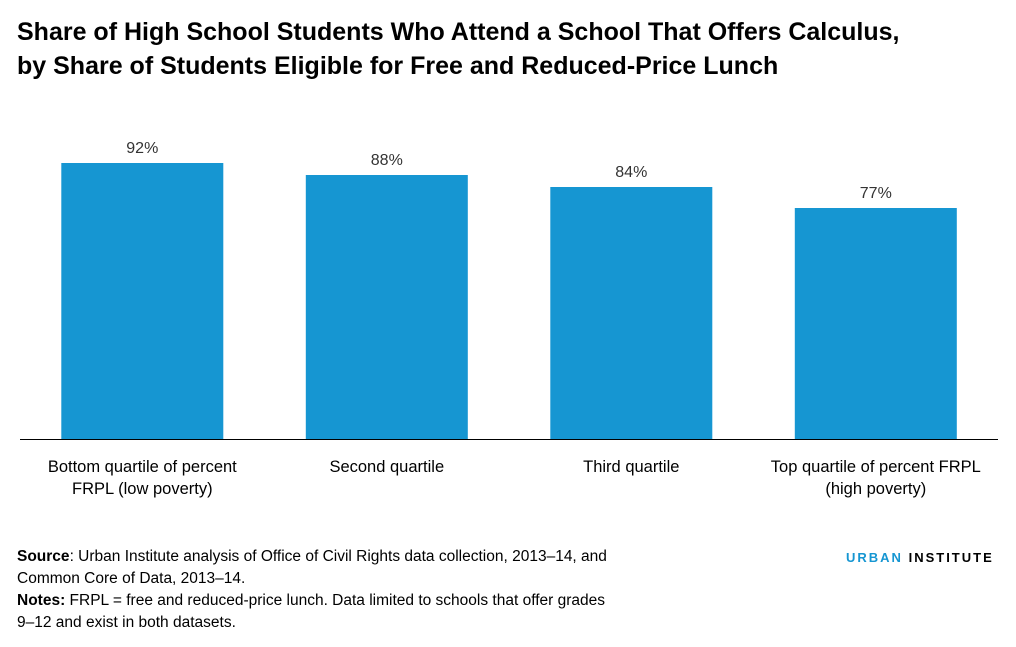 Image resolution: width=1016 pixels, height=647 pixels. Describe the element at coordinates (875, 489) in the screenshot. I see `category-label-line: (high poverty)` at that location.